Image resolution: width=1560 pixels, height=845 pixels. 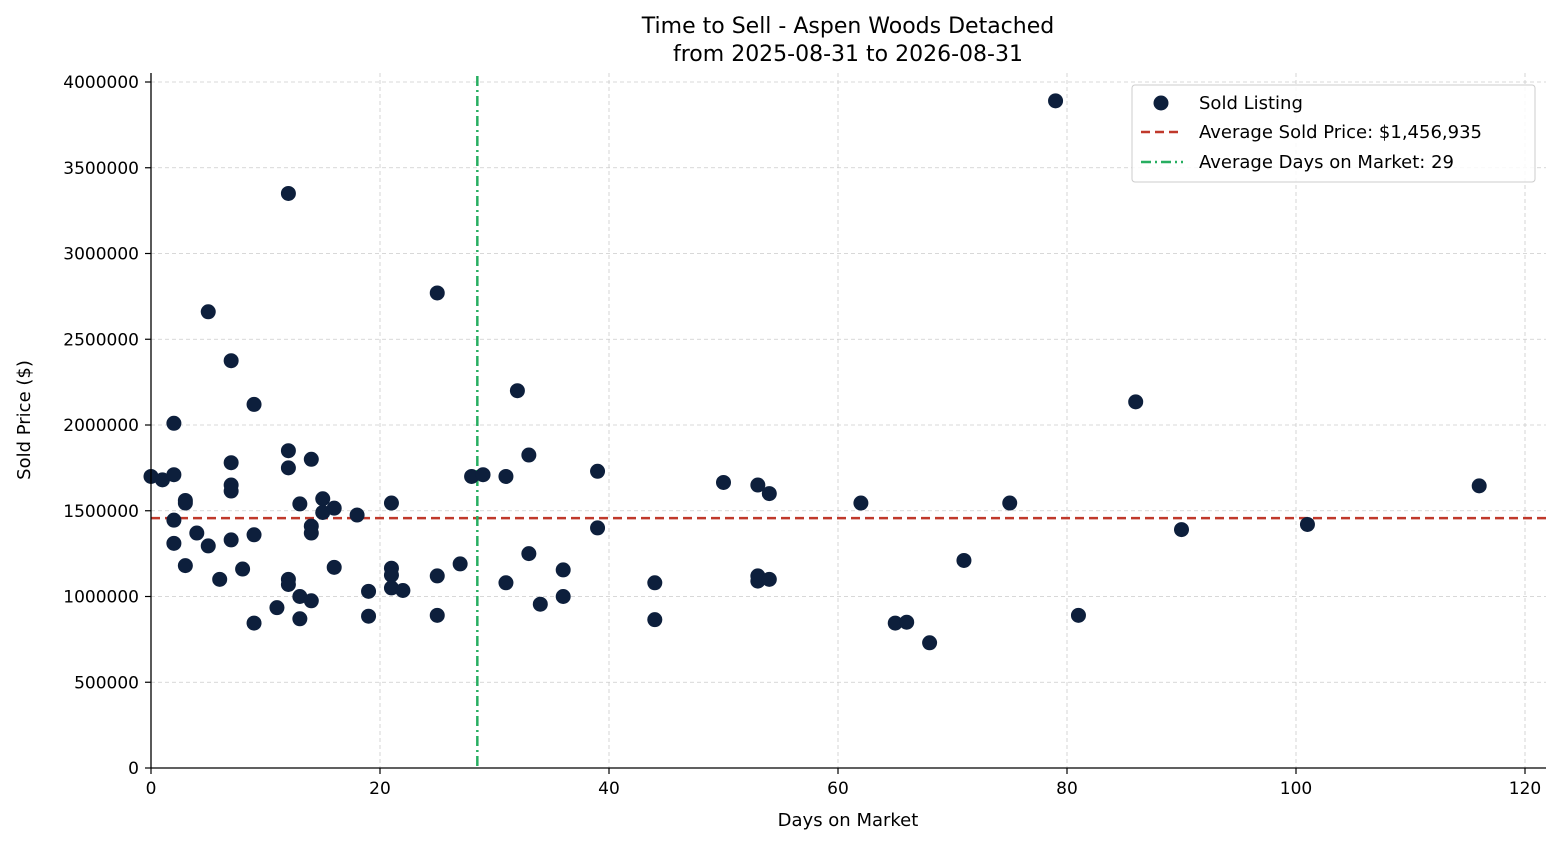 I want to click on x-tick-label: 0, so click(x=151, y=789).